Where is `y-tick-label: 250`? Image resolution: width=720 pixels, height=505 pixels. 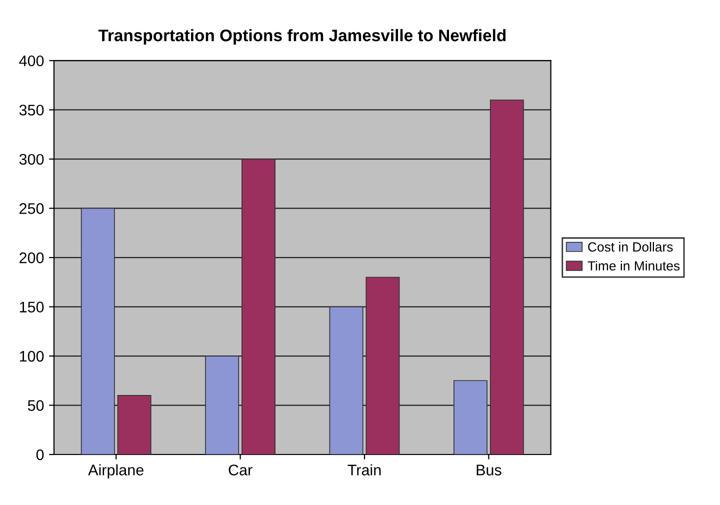
y-tick-label: 250 is located at coordinates (32, 208).